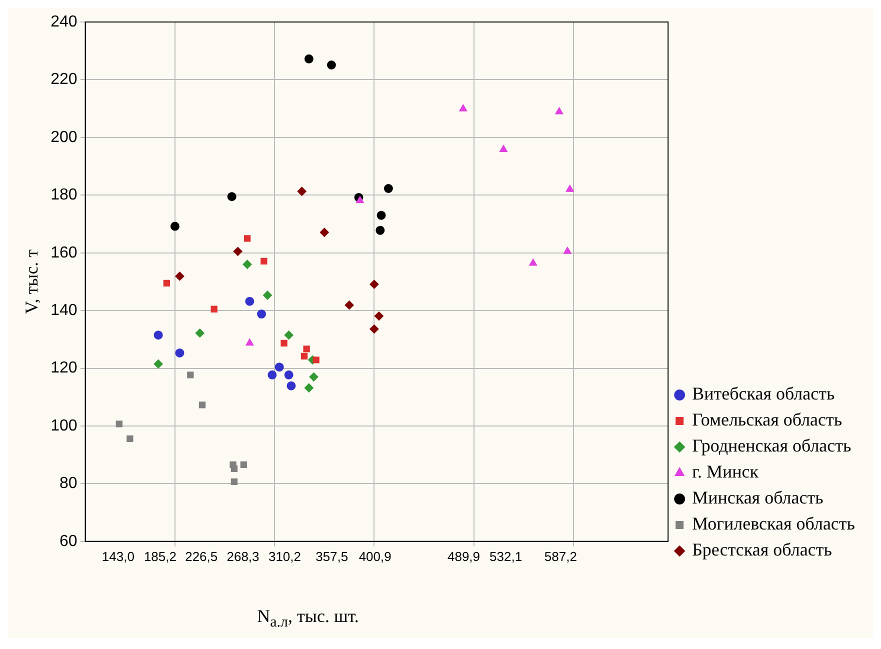 This screenshot has height=649, width=881. What do you see at coordinates (32, 281) in the screenshot?
I see `y-axis-title: V, тыс. т` at bounding box center [32, 281].